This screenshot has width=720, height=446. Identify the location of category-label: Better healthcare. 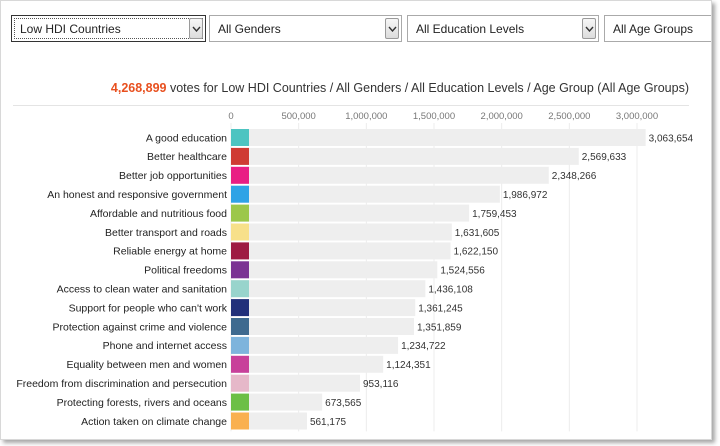
(187, 157).